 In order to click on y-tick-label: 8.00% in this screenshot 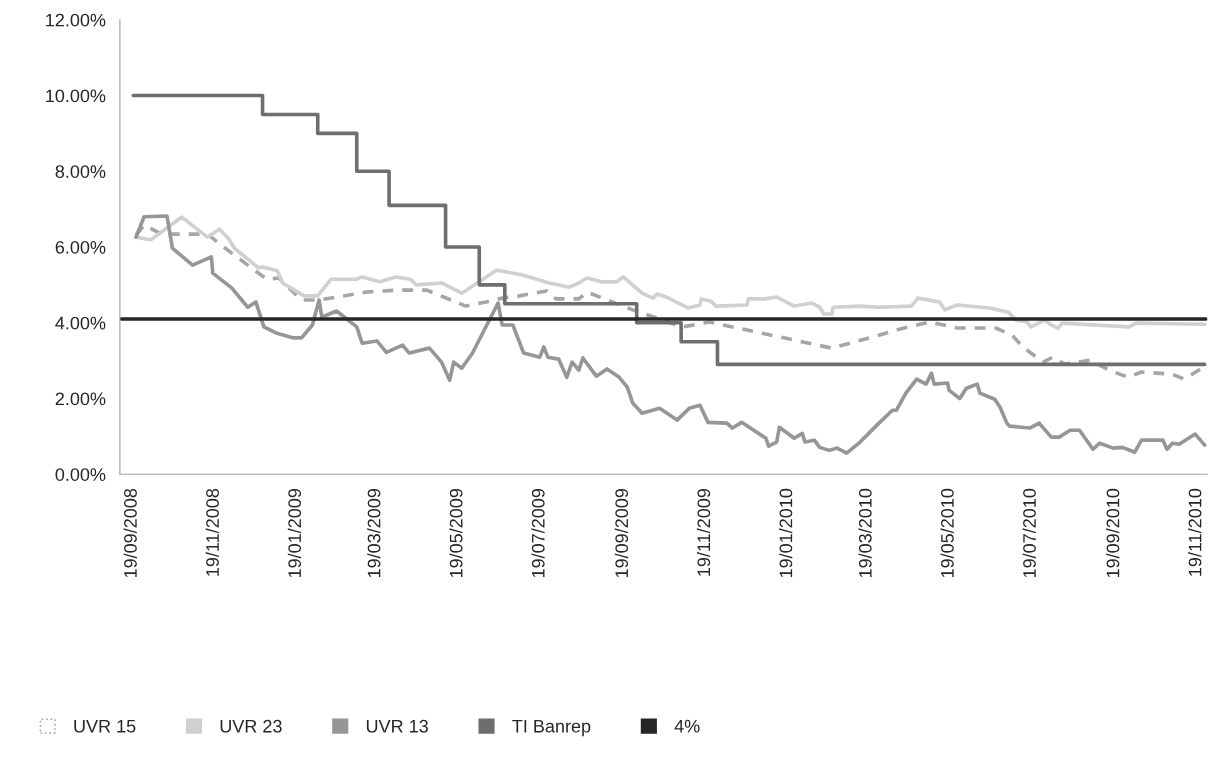, I will do `click(80, 171)`.